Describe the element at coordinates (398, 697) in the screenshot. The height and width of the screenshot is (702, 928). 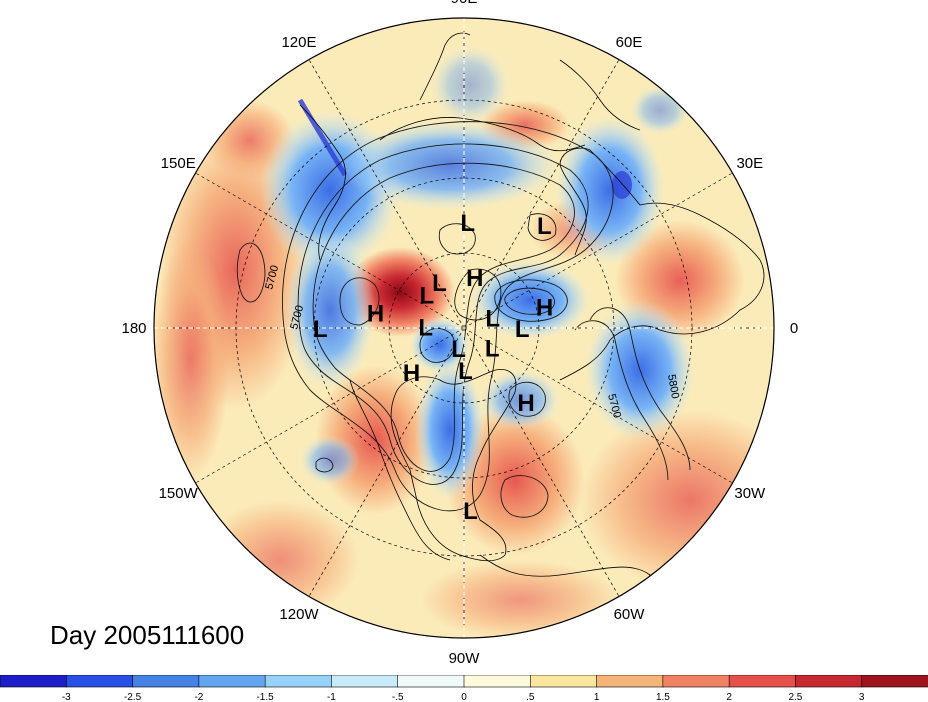
I see `colorbar-tick-label: -.5` at that location.